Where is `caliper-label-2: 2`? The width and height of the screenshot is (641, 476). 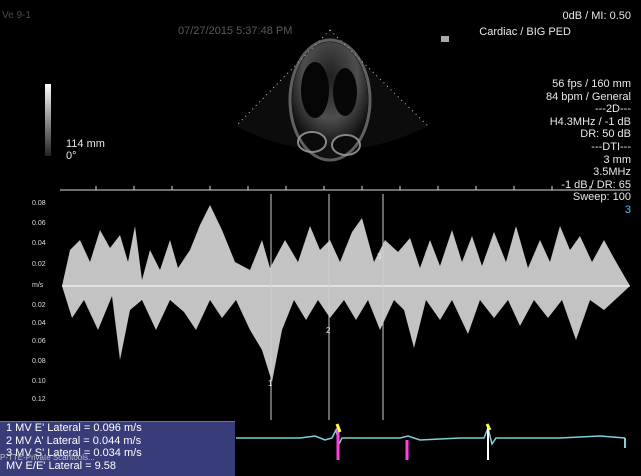
caliper-label-2: 2 is located at coordinates (328, 330).